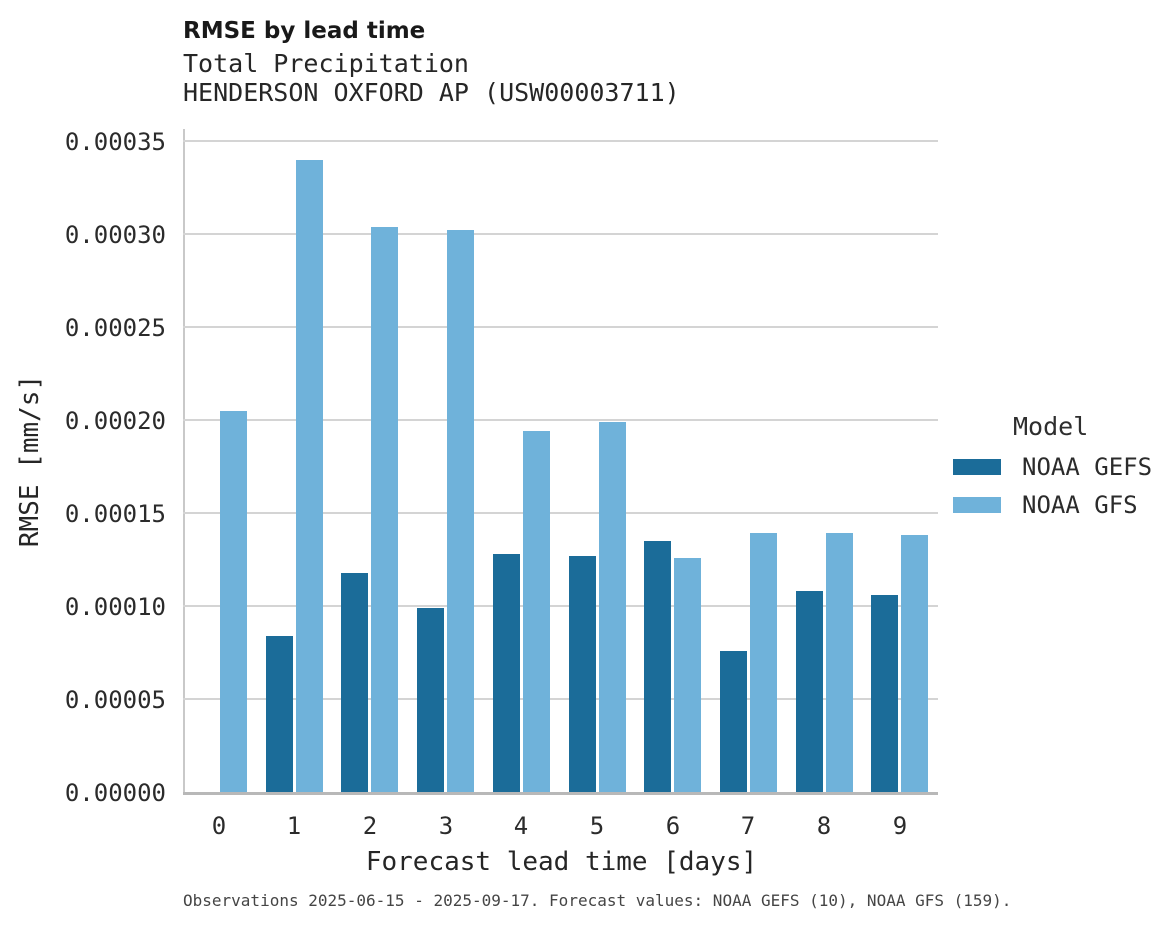 This screenshot has width=1175, height=928. What do you see at coordinates (1080, 505) in the screenshot?
I see `legend-label-noaa-gfs: NOAA GFS` at bounding box center [1080, 505].